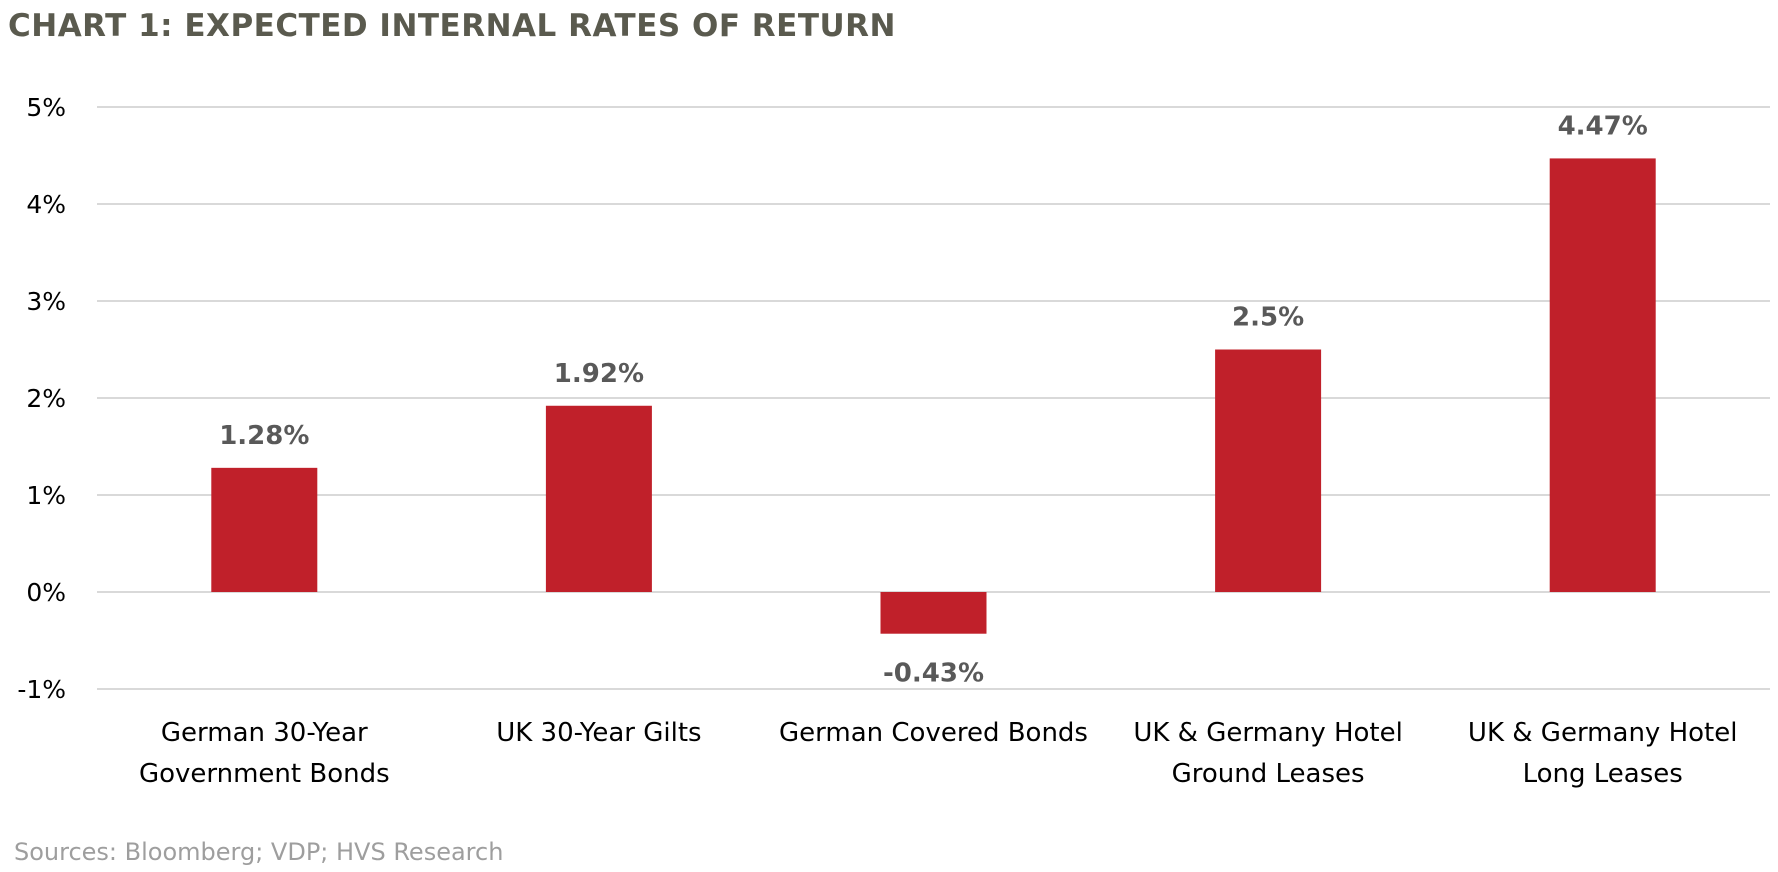 Image resolution: width=1778 pixels, height=872 pixels. I want to click on data-label: 2.5%, so click(1268, 318).